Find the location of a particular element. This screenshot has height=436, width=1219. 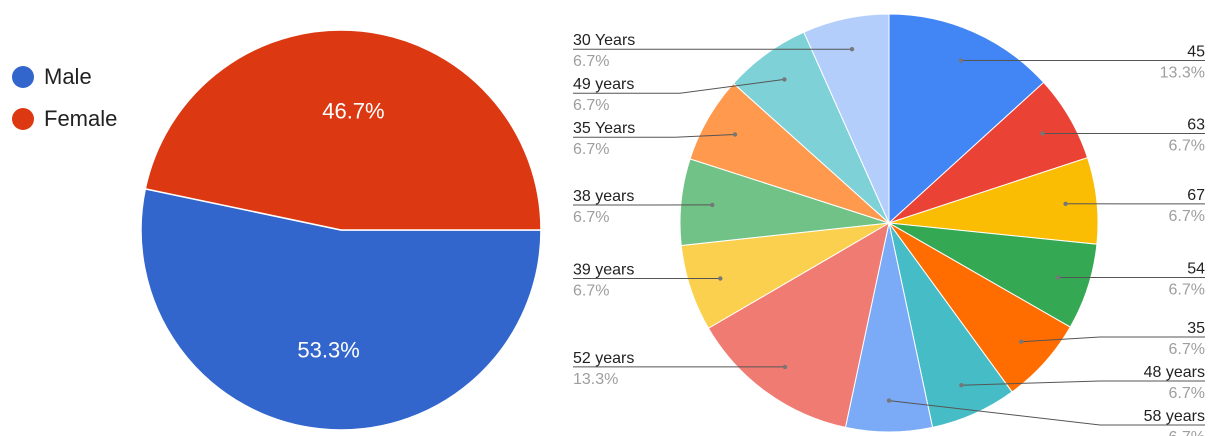

legend-swatch-male is located at coordinates (23, 77).